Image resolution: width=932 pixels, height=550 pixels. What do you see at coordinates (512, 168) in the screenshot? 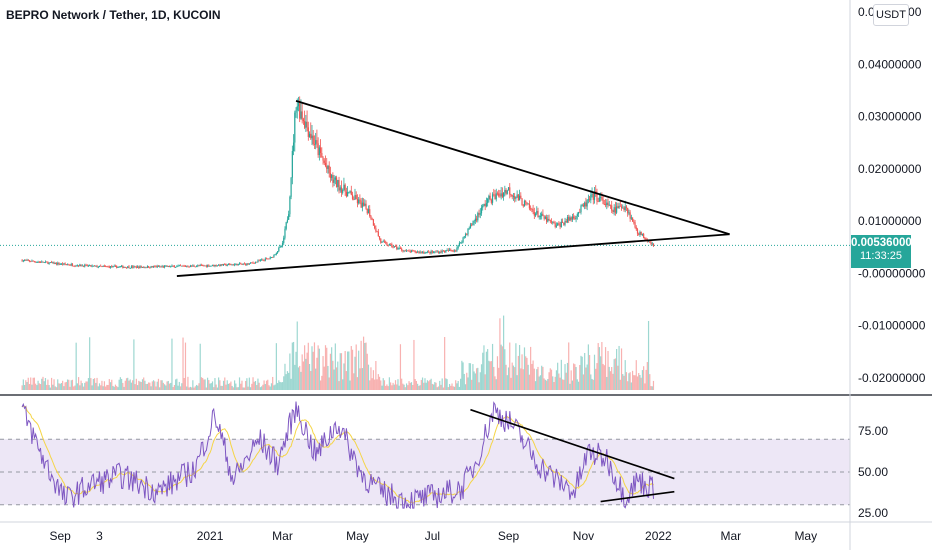
I see `trendline-upper` at bounding box center [512, 168].